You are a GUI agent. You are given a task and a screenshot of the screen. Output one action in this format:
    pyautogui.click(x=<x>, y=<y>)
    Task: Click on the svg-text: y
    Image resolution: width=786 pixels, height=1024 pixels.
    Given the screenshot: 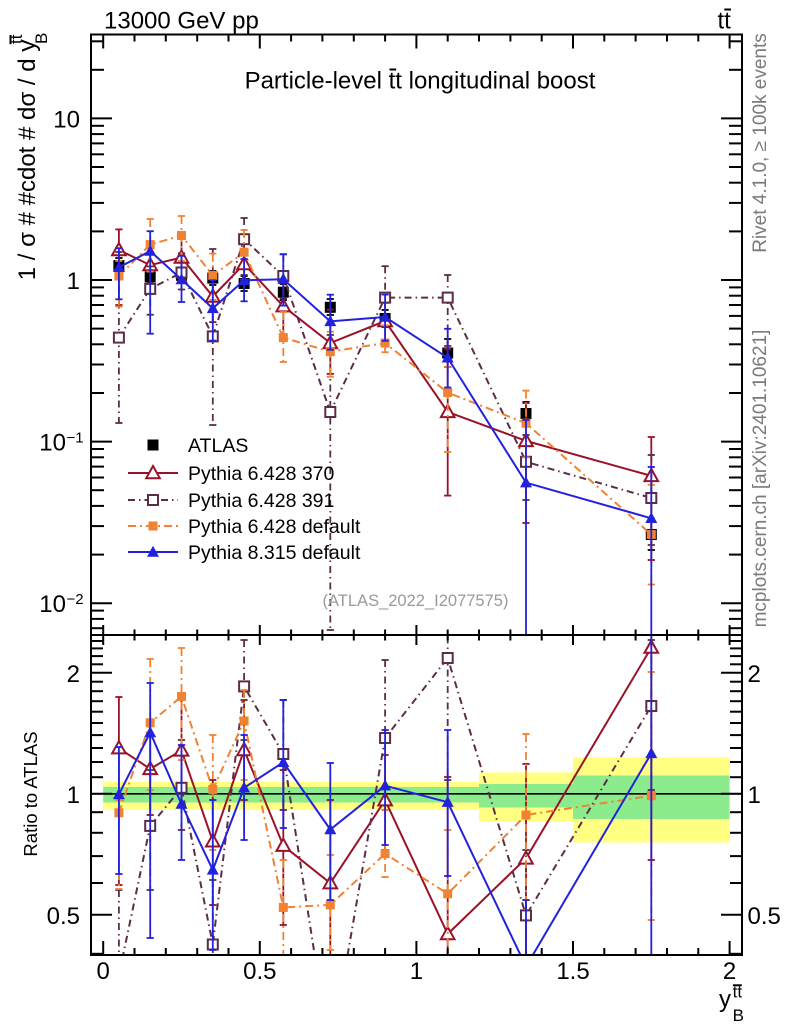 What is the action you would take?
    pyautogui.click(x=725, y=999)
    